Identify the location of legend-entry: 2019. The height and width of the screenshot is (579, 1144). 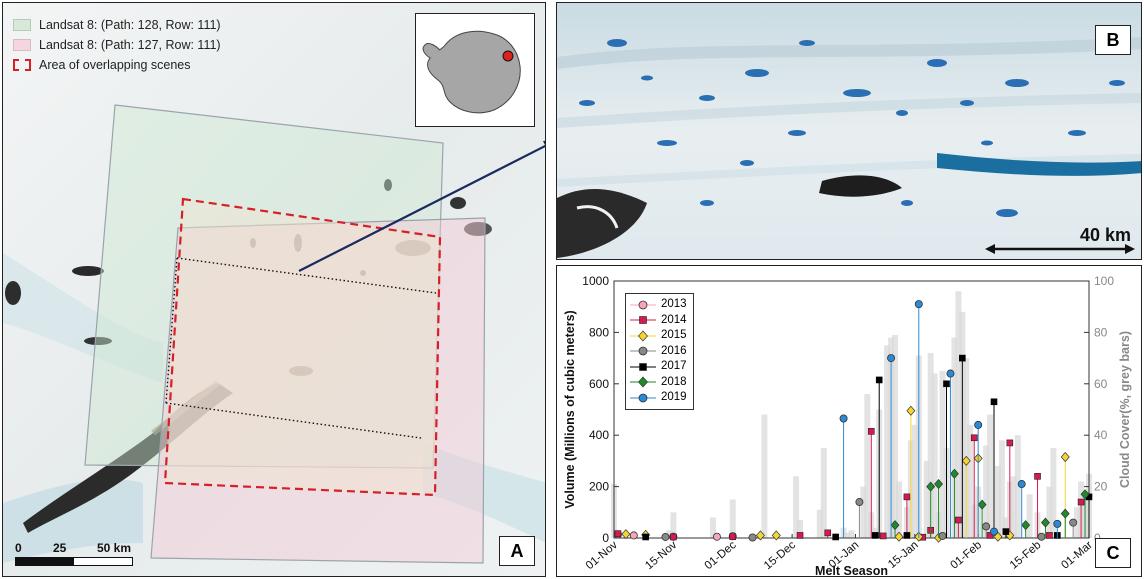
(658, 398).